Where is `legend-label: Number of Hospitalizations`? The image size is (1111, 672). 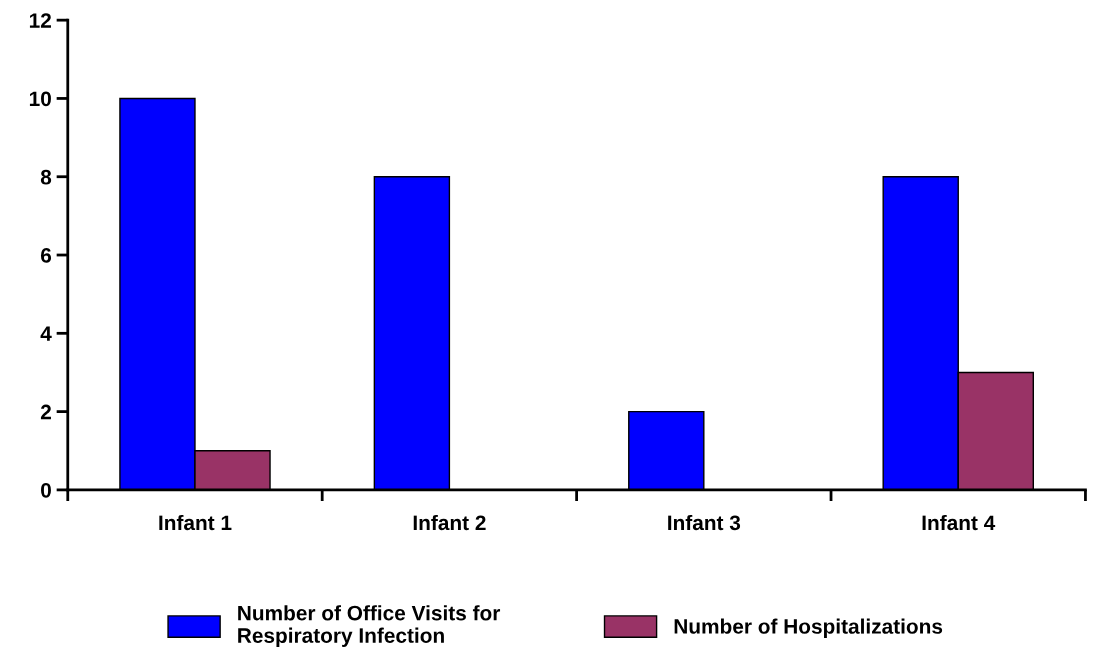 legend-label: Number of Hospitalizations is located at coordinates (808, 628).